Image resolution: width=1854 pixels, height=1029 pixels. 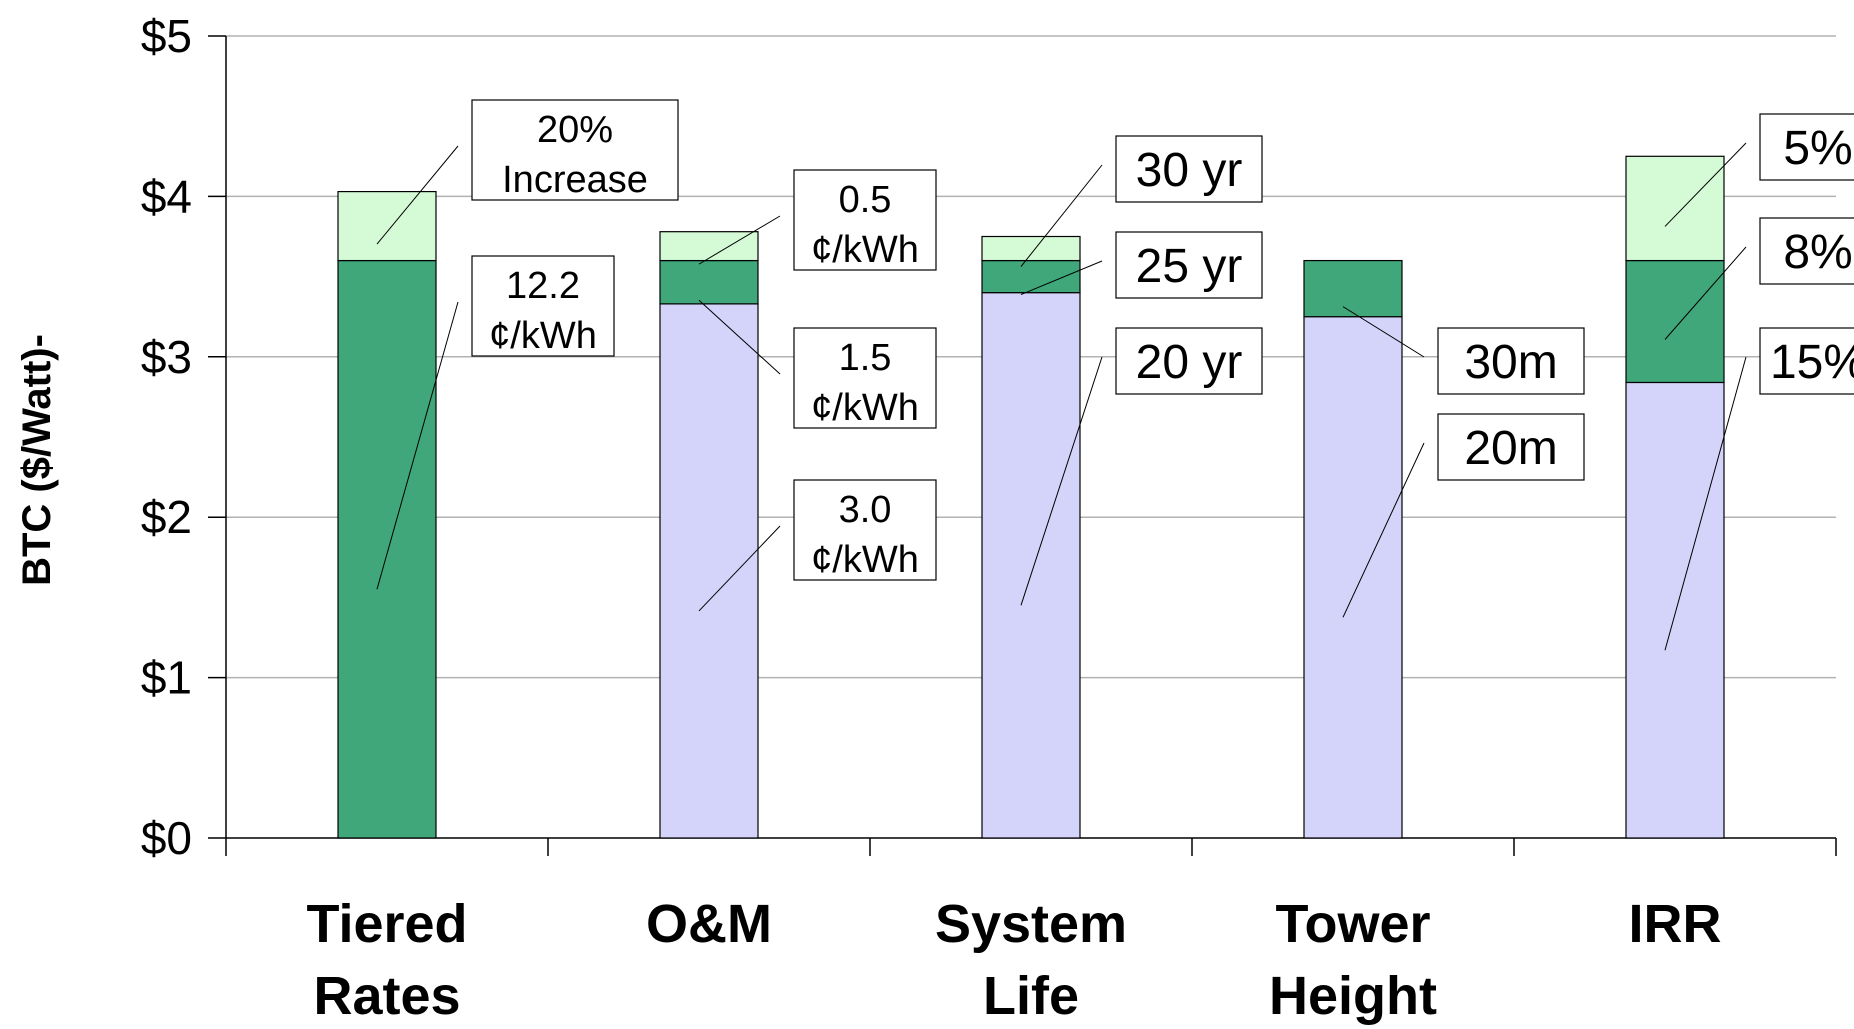 I want to click on annotation-label-line: 0.5, so click(x=865, y=200).